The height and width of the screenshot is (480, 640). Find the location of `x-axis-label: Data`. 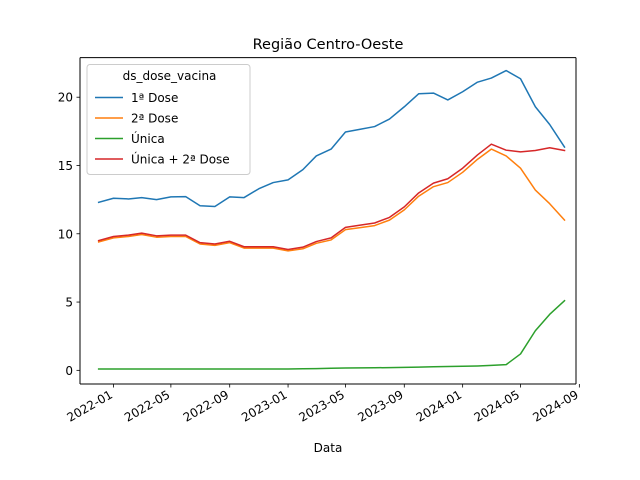

x-axis-label: Data is located at coordinates (328, 448).